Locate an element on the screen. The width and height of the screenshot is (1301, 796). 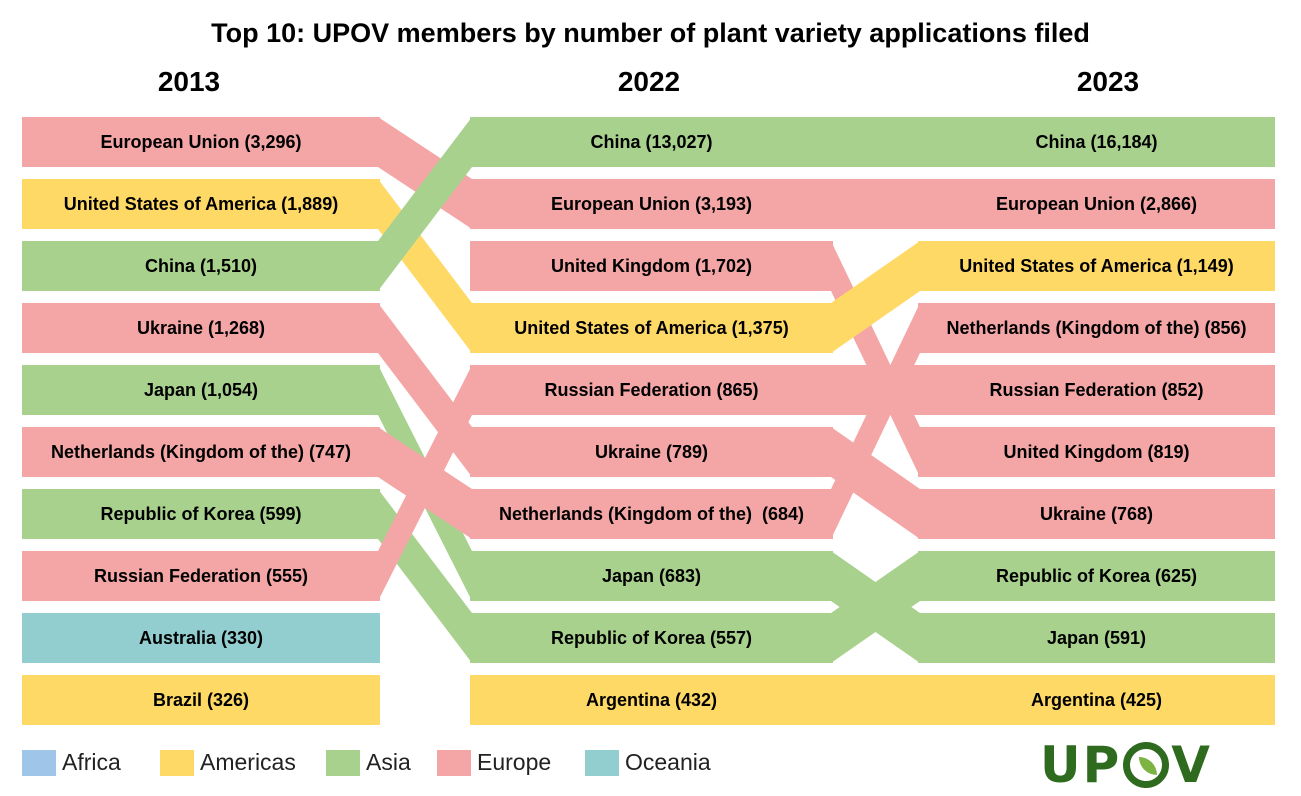
legend-label-africa: Africa is located at coordinates (91, 762).